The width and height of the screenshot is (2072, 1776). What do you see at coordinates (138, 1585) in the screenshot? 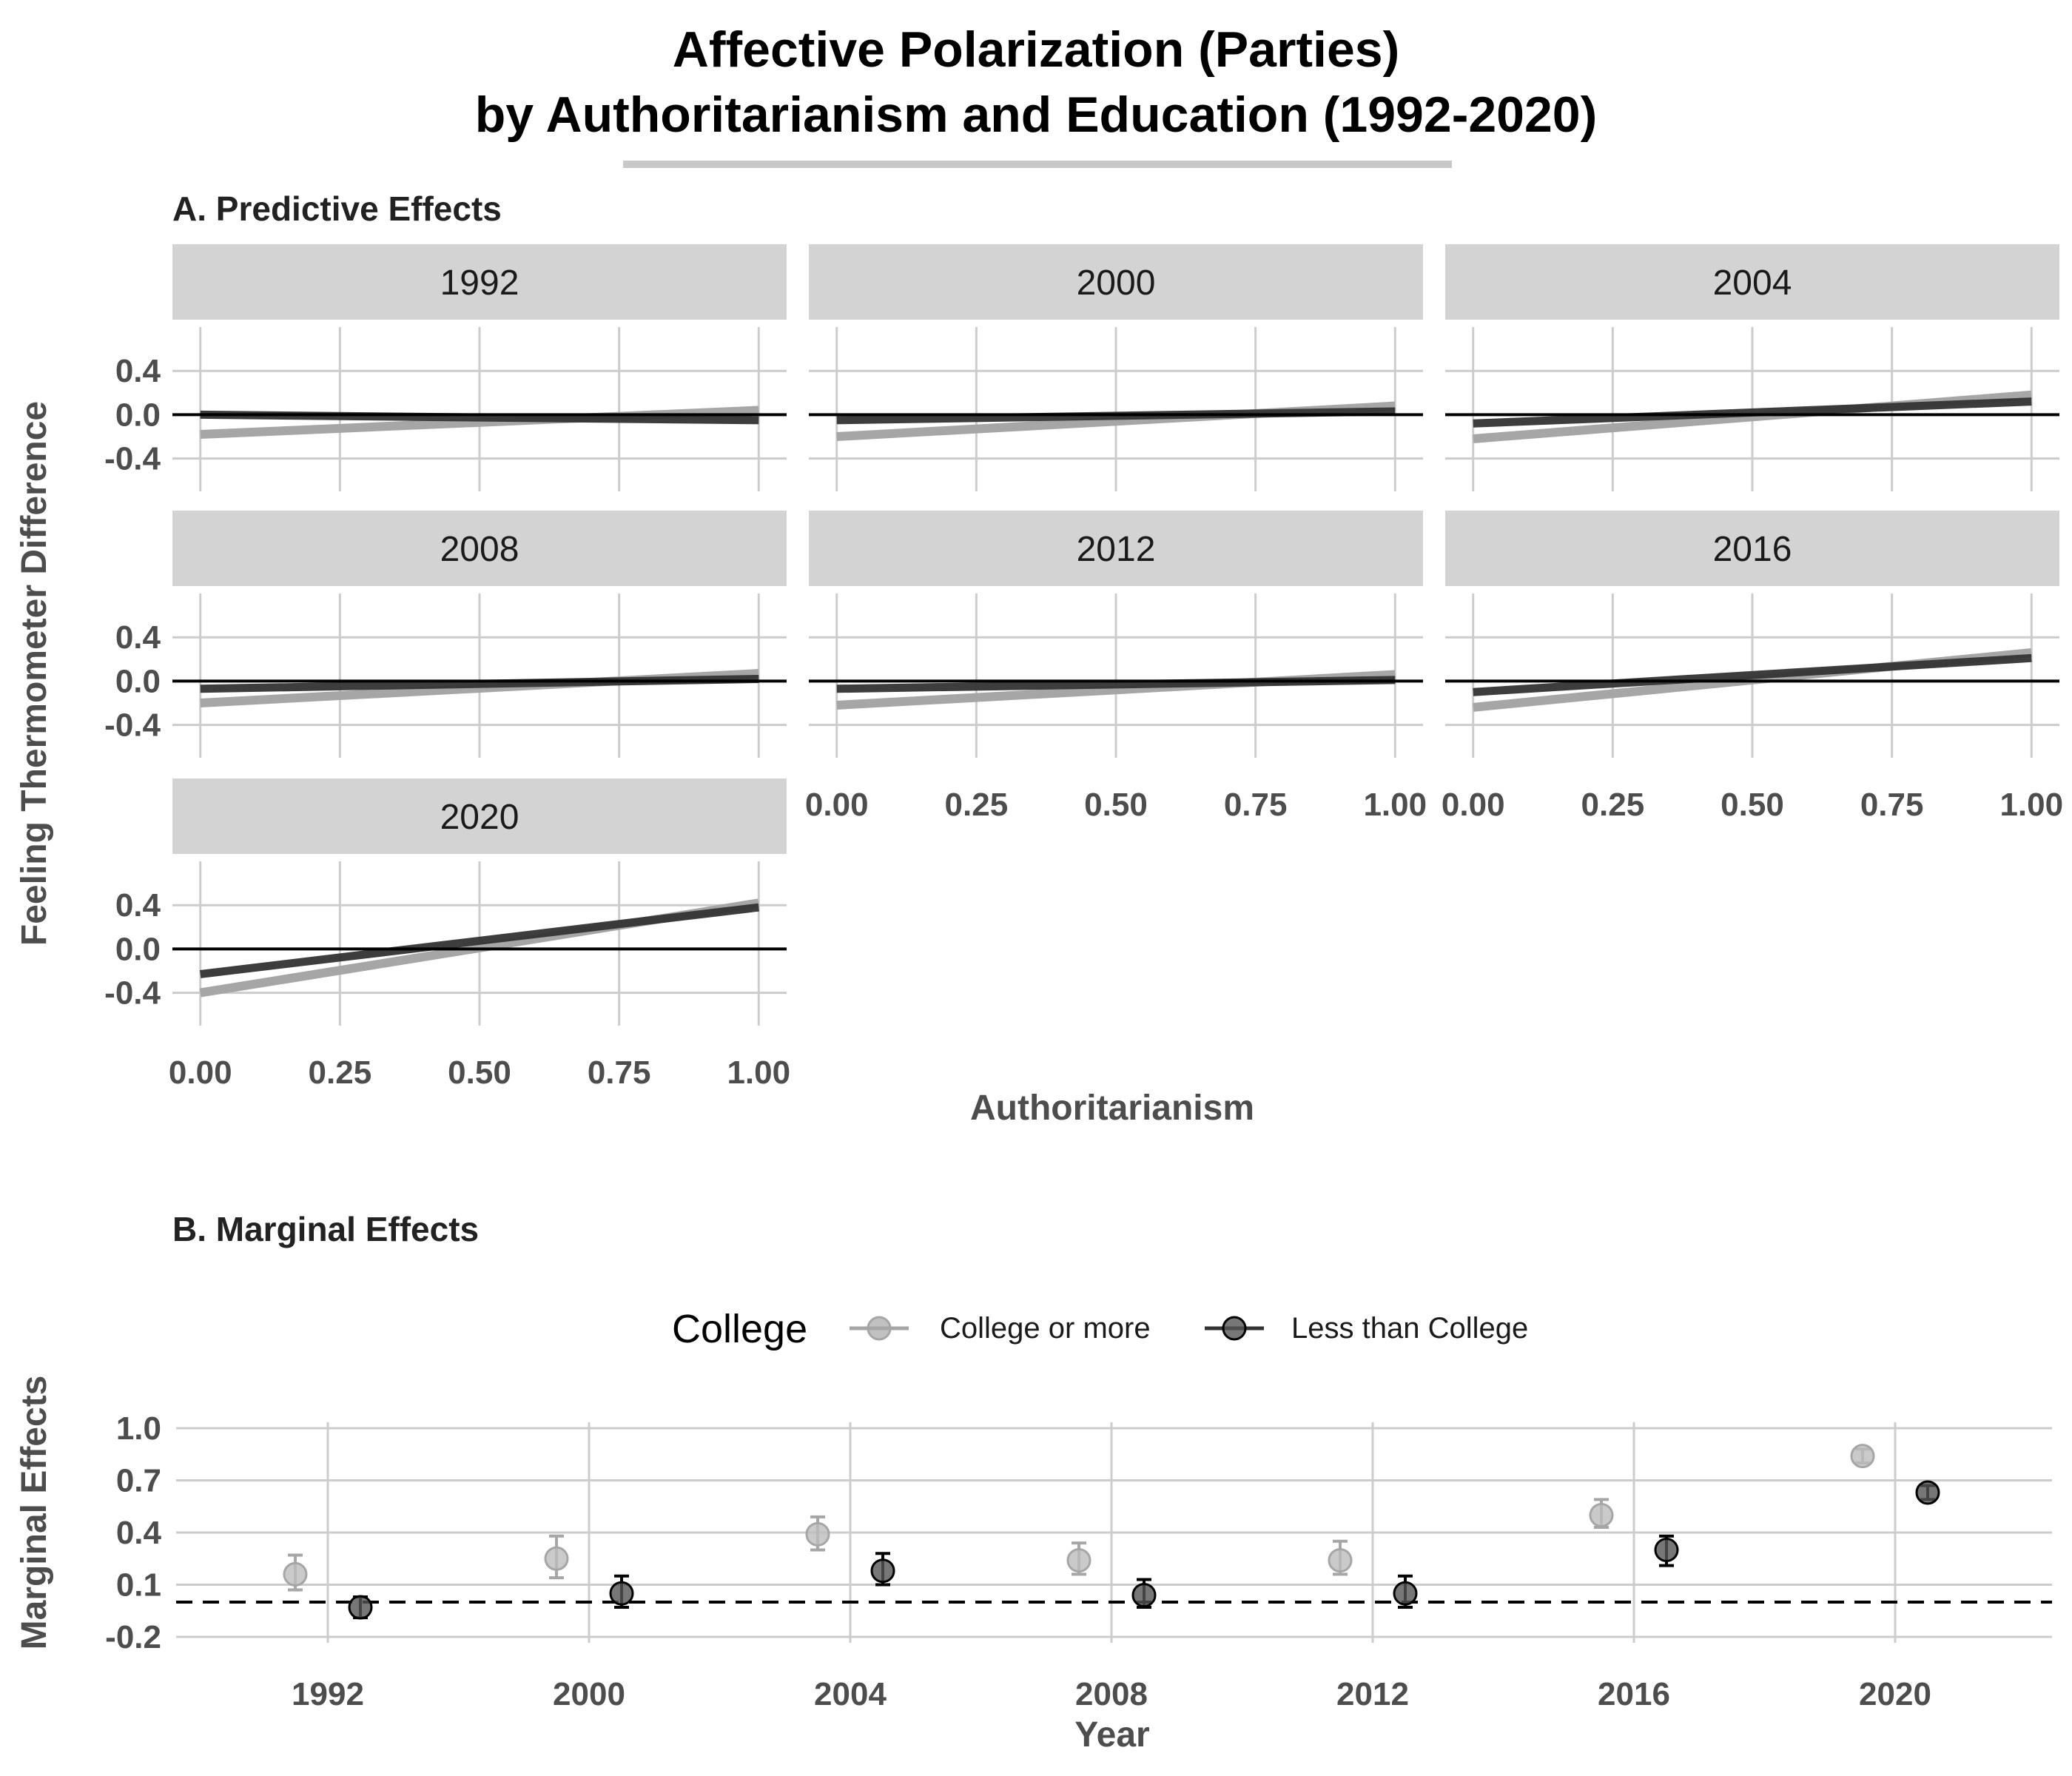
I see `y-tick-label: 0.1` at bounding box center [138, 1585].